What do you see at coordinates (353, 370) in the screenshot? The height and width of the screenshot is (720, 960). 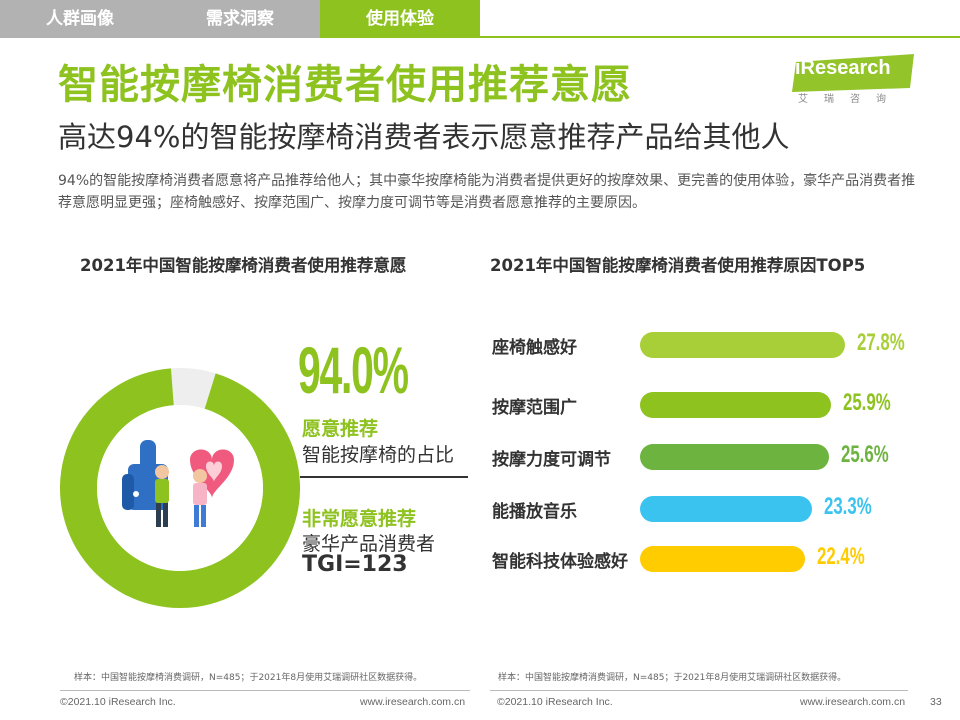 I see `recommend-percentage: 94.0%` at bounding box center [353, 370].